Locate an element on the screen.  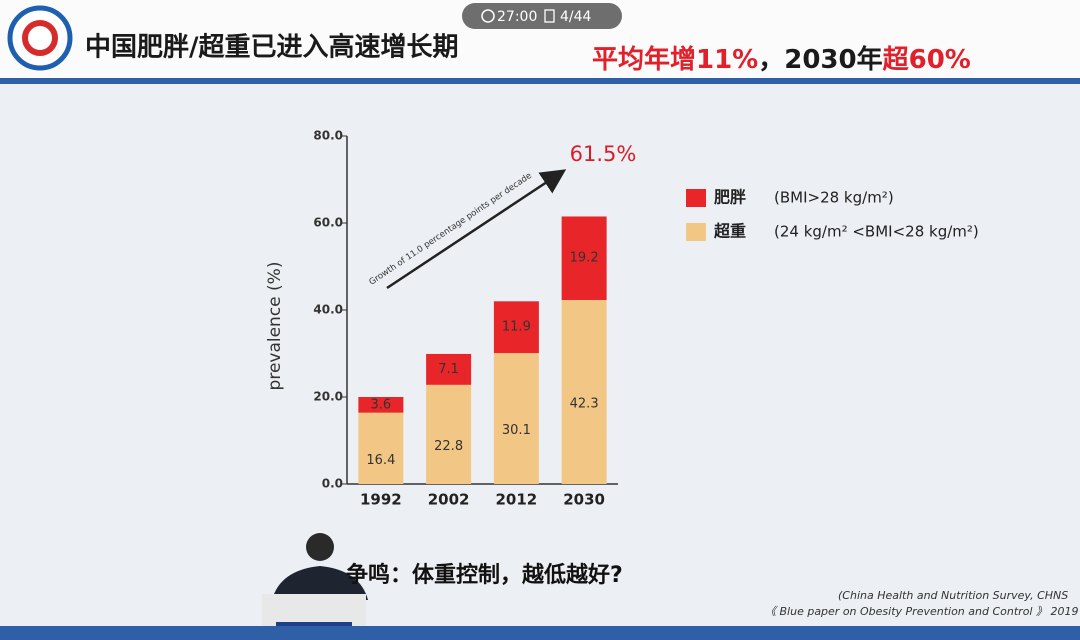
legend-definition: (24 kg/m² <BMI<28 kg/m²) is located at coordinates (876, 232).